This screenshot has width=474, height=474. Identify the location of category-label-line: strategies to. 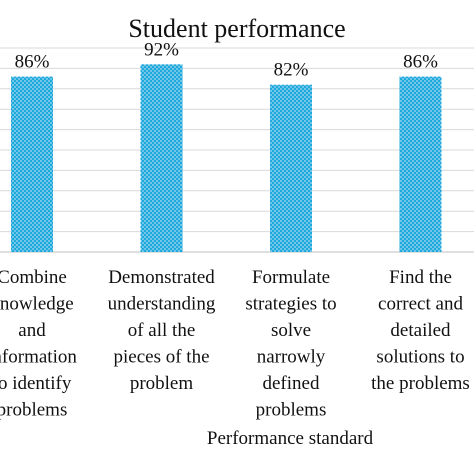
(290, 304).